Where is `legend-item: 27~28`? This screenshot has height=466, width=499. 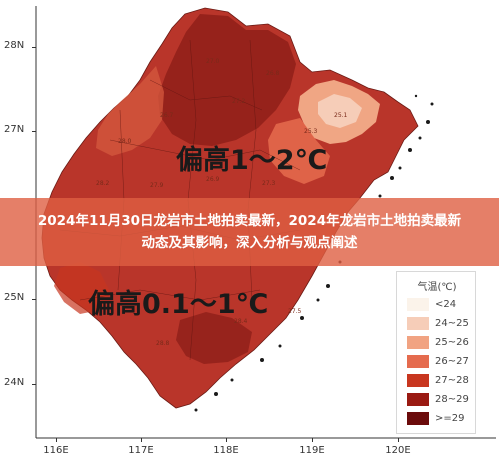 legend-item: 27~28 is located at coordinates (438, 380).